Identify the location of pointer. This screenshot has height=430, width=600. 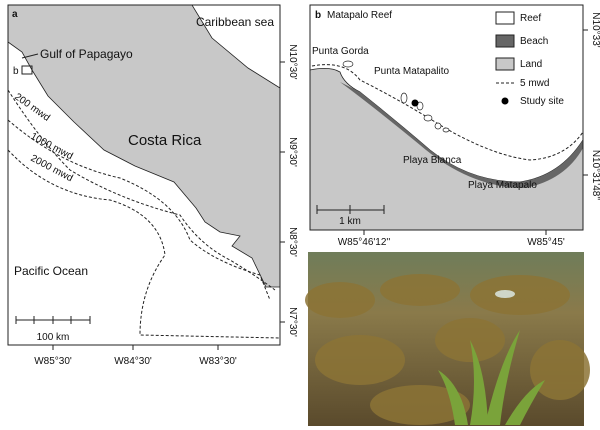
(30, 56).